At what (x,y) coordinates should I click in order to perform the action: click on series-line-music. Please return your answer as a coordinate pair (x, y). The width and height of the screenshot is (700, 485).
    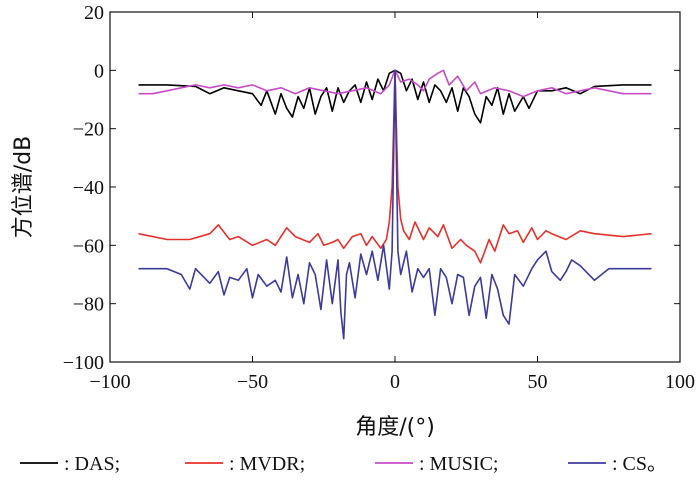
    Looking at the image, I should click on (395, 83).